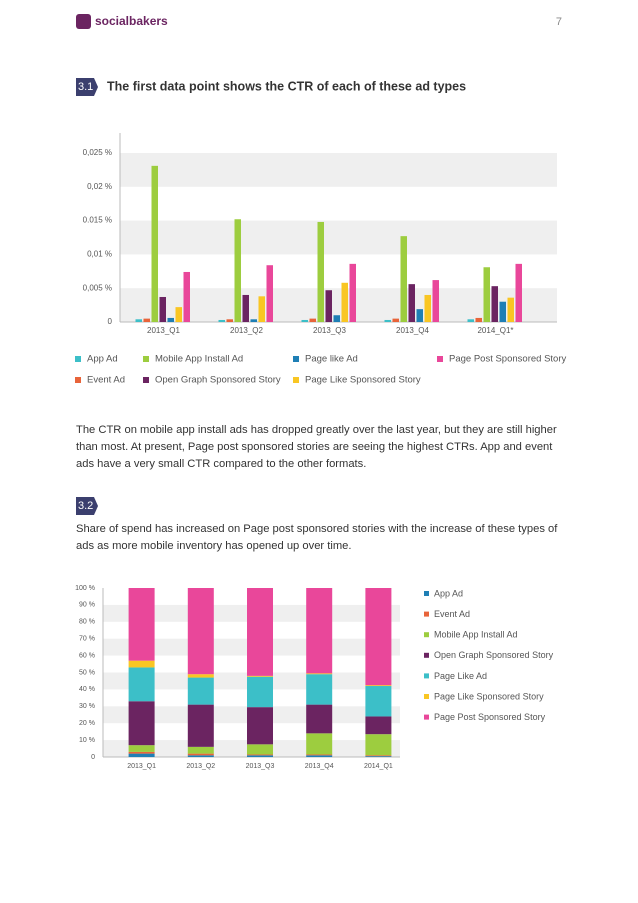 This screenshot has height=903, width=638. Describe the element at coordinates (378, 766) in the screenshot. I see `x-tick-label: 2014_Q1` at that location.